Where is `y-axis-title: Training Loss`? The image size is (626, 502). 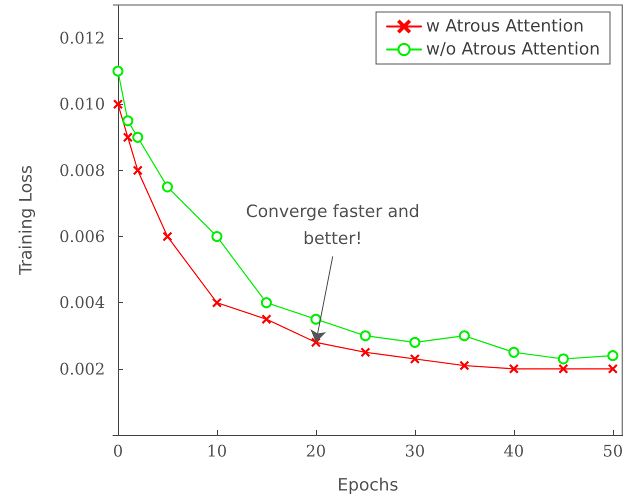 y-axis-title: Training Loss is located at coordinates (26, 220).